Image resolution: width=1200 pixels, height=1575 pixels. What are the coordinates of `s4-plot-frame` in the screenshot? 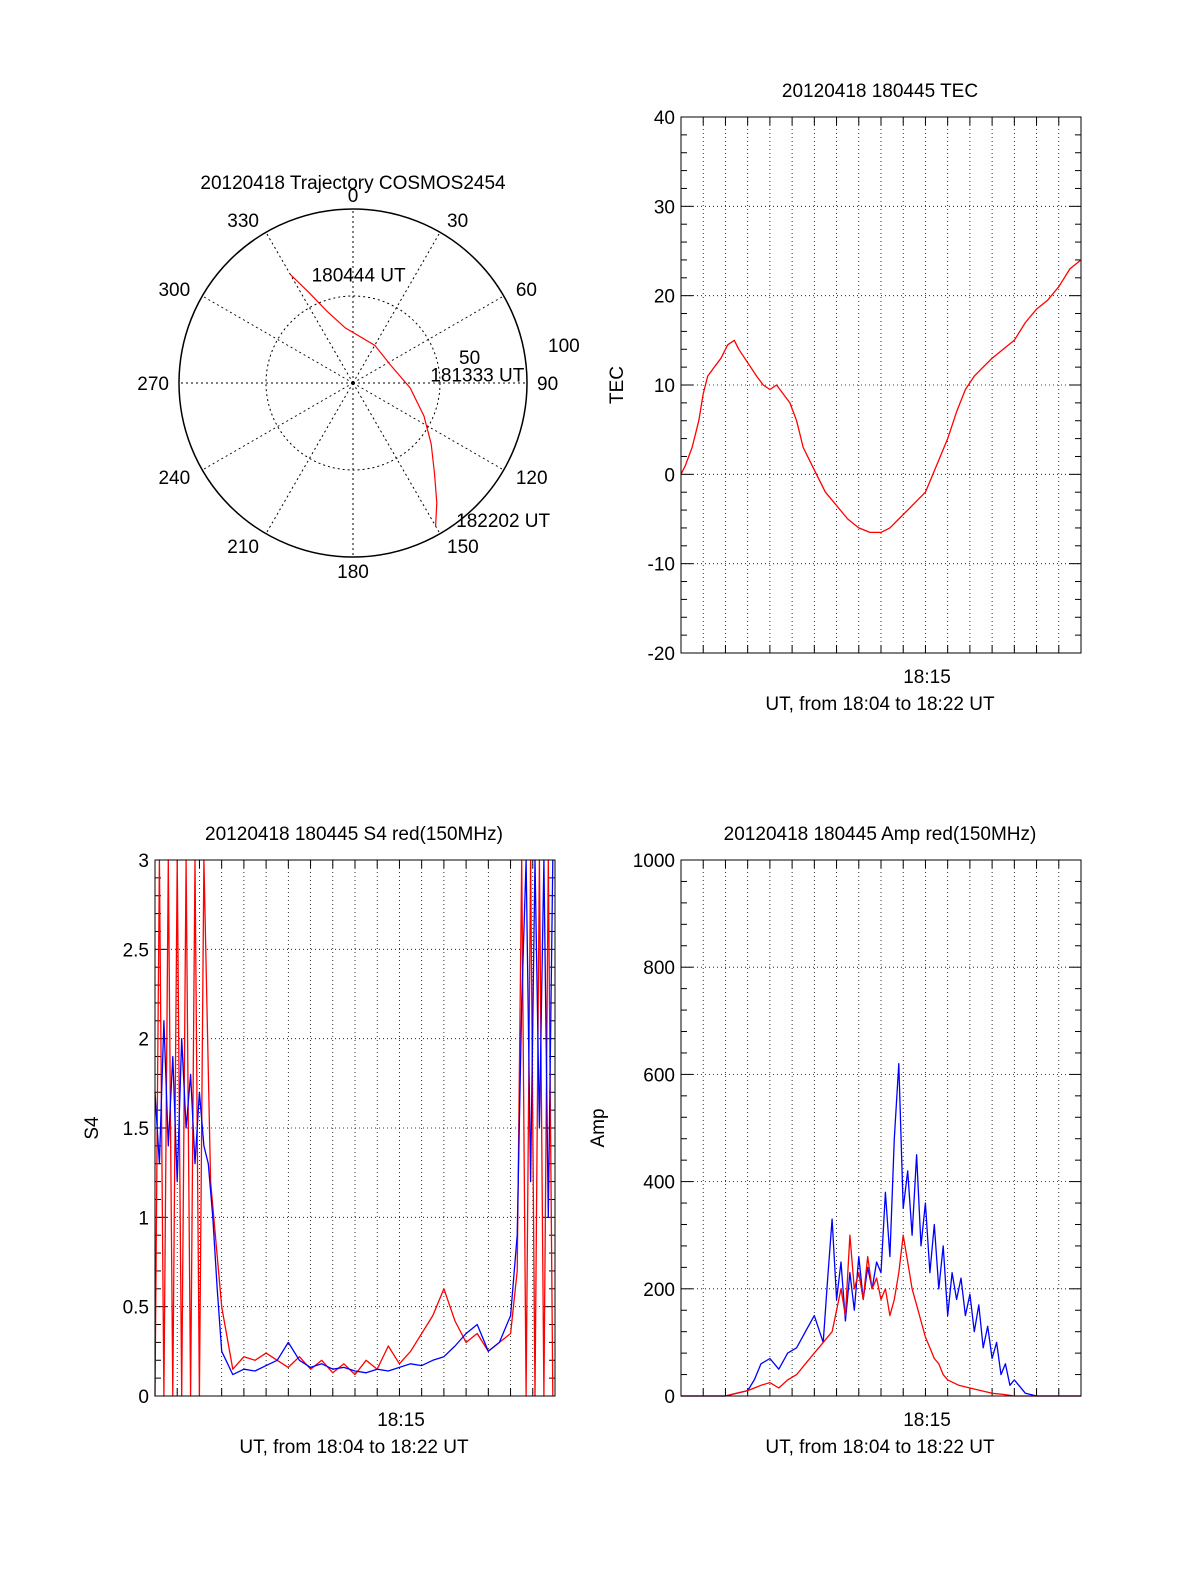 It's located at (355, 1128).